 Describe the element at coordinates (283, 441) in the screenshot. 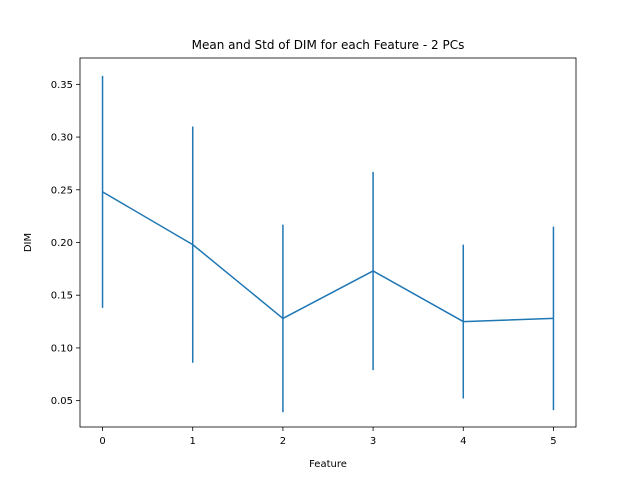

I see `x-tick-label: 2` at that location.